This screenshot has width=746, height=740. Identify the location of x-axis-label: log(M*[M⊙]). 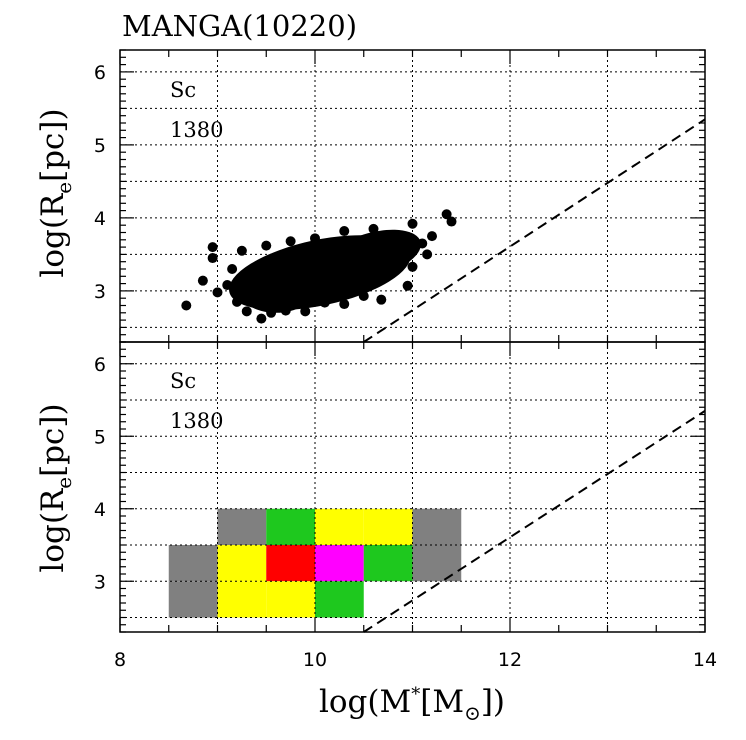
(412, 704).